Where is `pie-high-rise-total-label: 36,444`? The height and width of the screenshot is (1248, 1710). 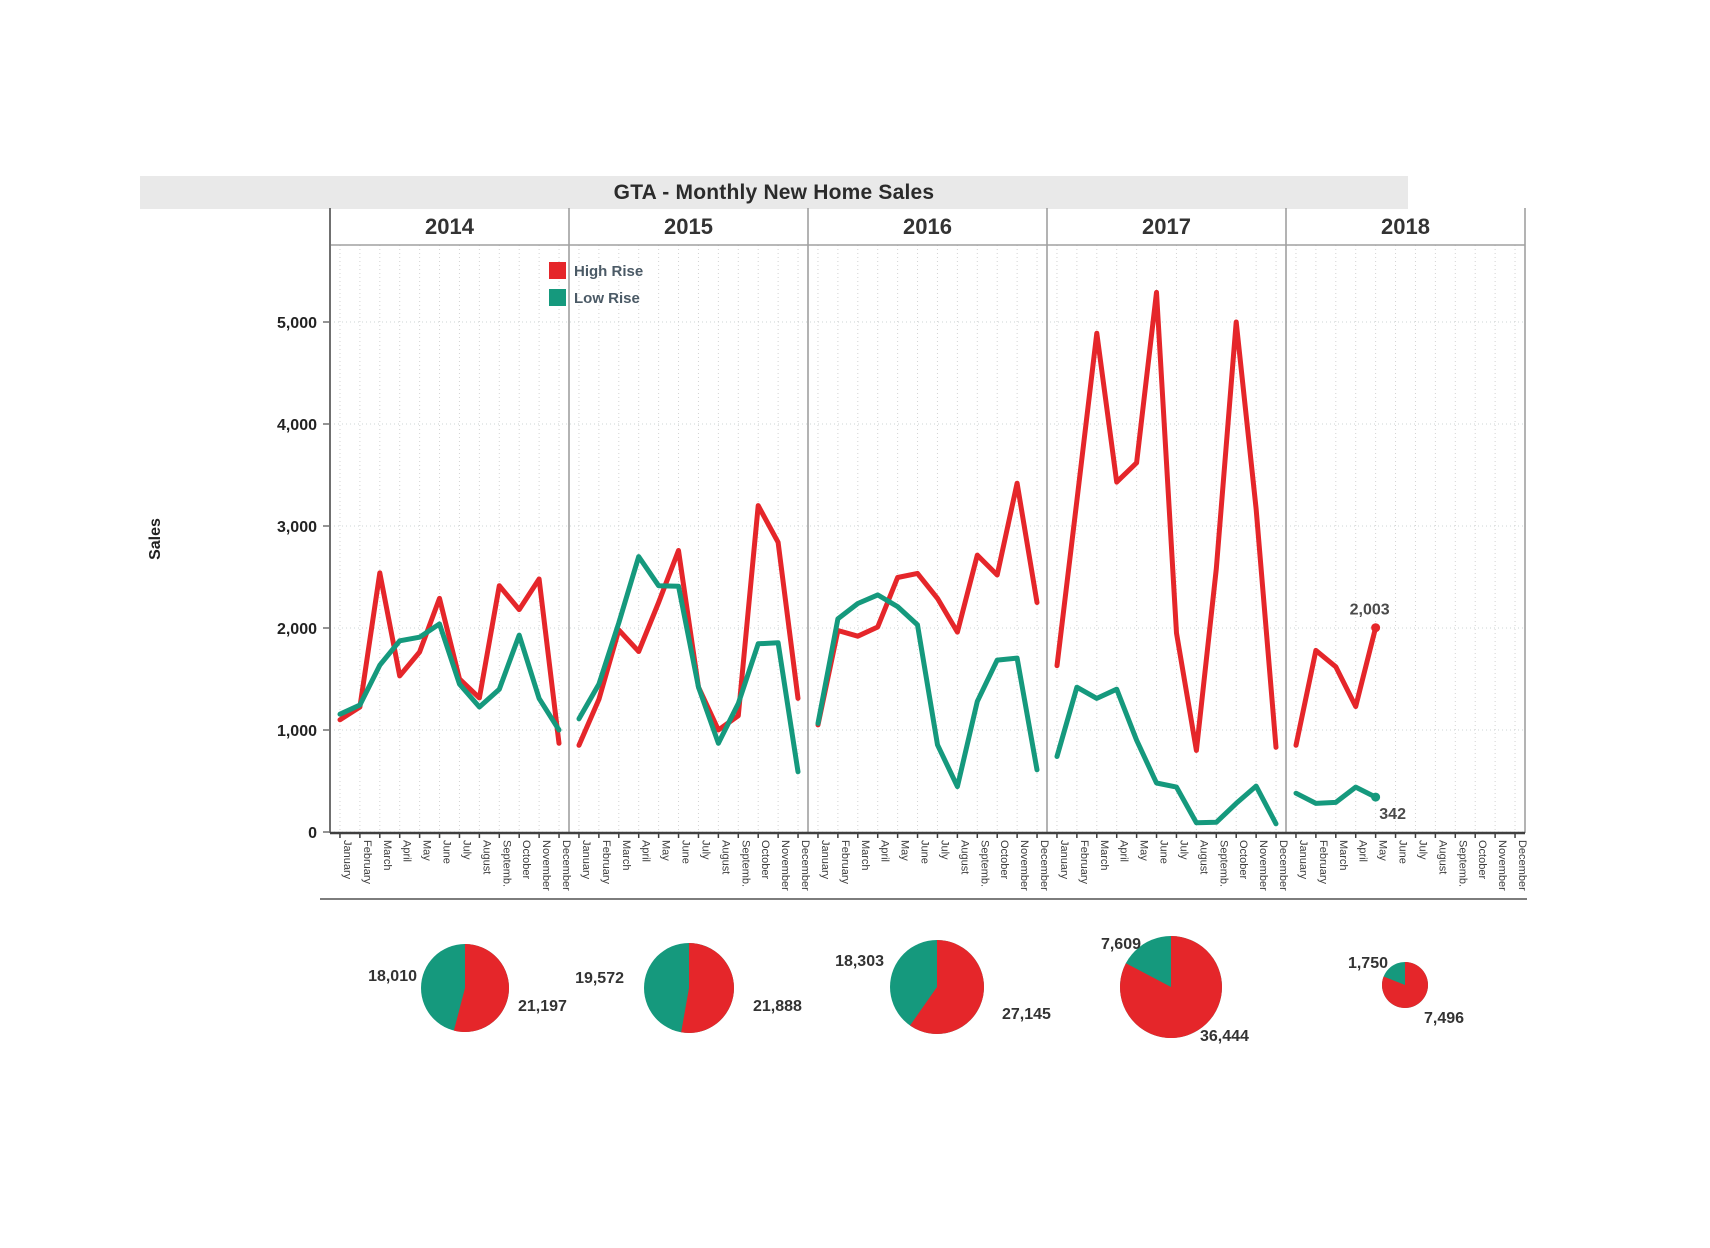 pie-high-rise-total-label: 36,444 is located at coordinates (1224, 1036).